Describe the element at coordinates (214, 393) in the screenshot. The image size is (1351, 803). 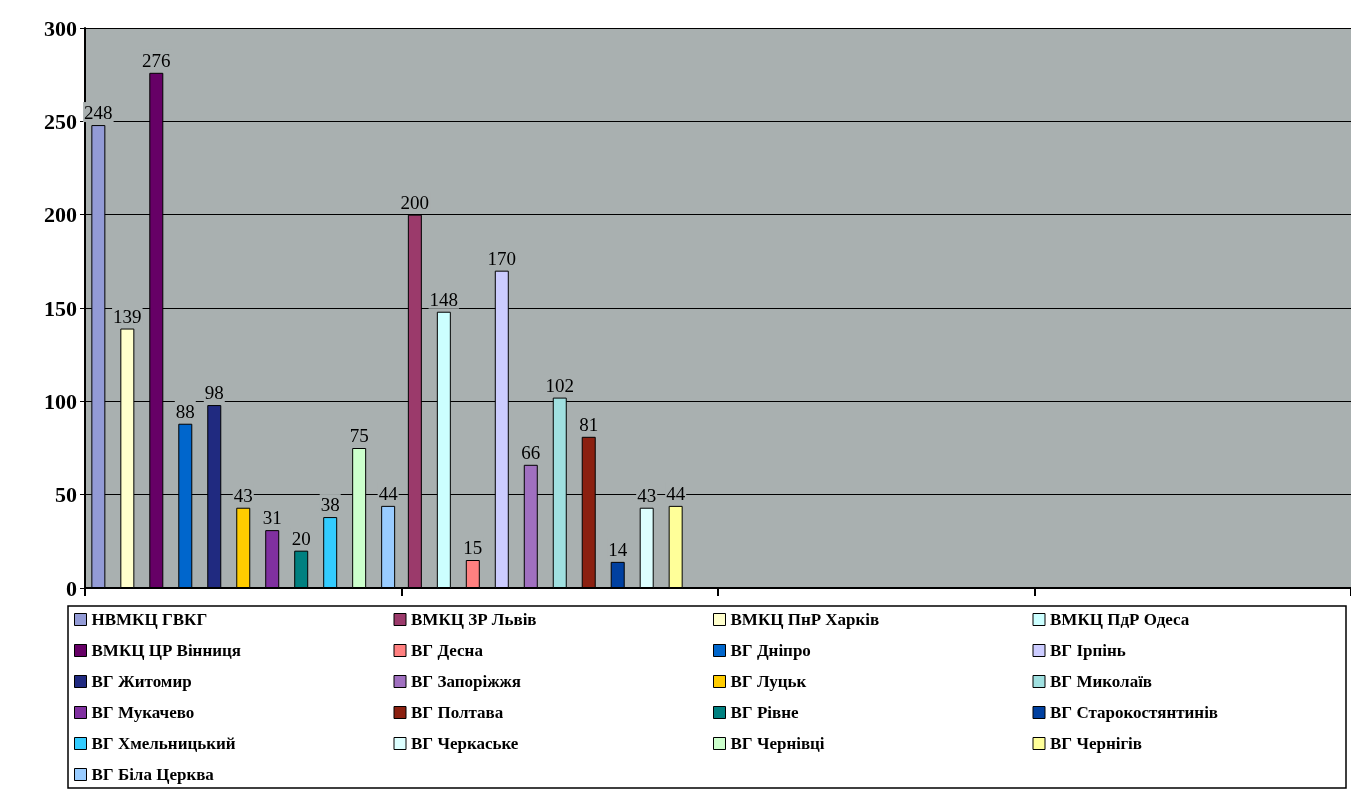
I see `data-label: 98` at that location.